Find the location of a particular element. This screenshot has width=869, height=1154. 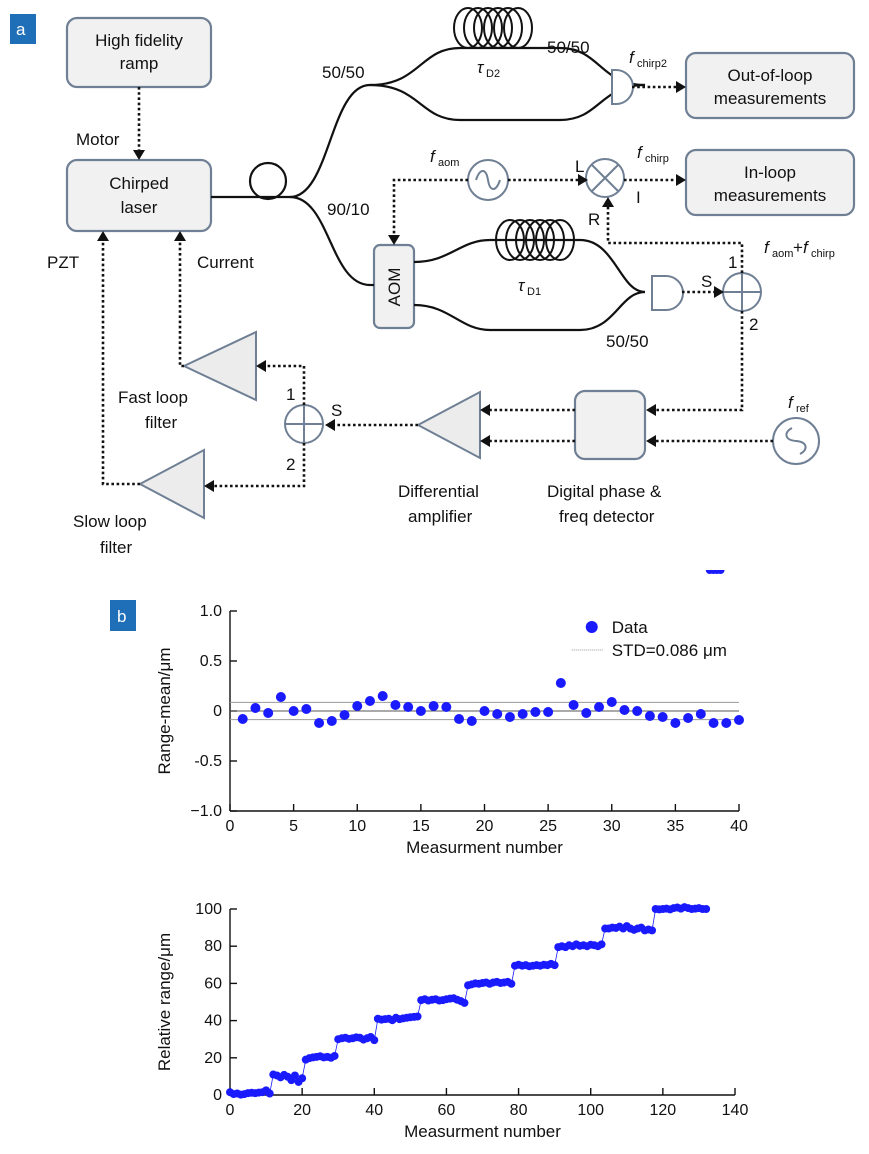

laser-label-line1: Chirped is located at coordinates (139, 183).